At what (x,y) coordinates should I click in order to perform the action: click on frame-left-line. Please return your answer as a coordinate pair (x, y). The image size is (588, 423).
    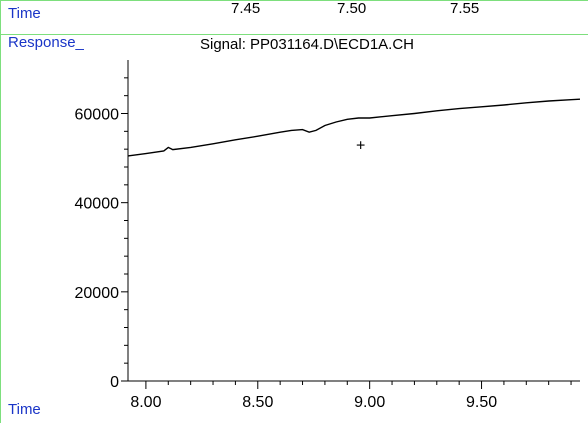
    Looking at the image, I should click on (0, 211).